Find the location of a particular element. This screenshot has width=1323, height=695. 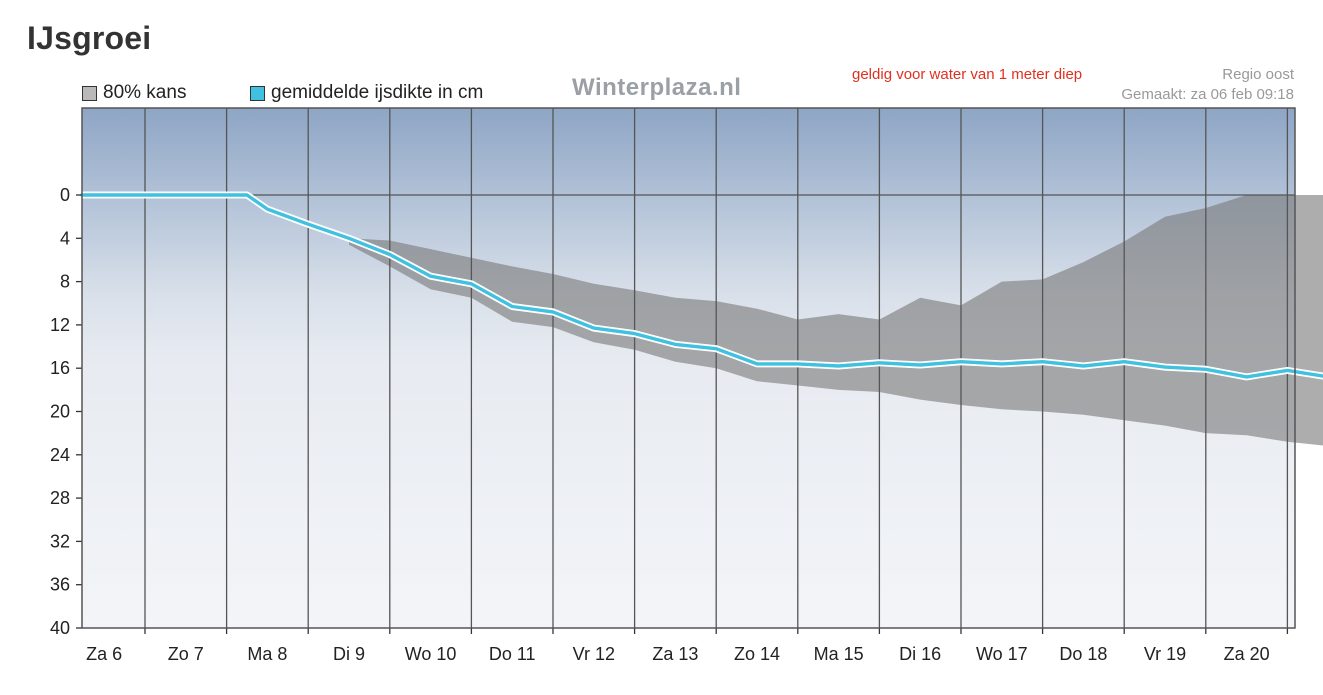

x-tick-label-4: Wo 10 is located at coordinates (431, 654).